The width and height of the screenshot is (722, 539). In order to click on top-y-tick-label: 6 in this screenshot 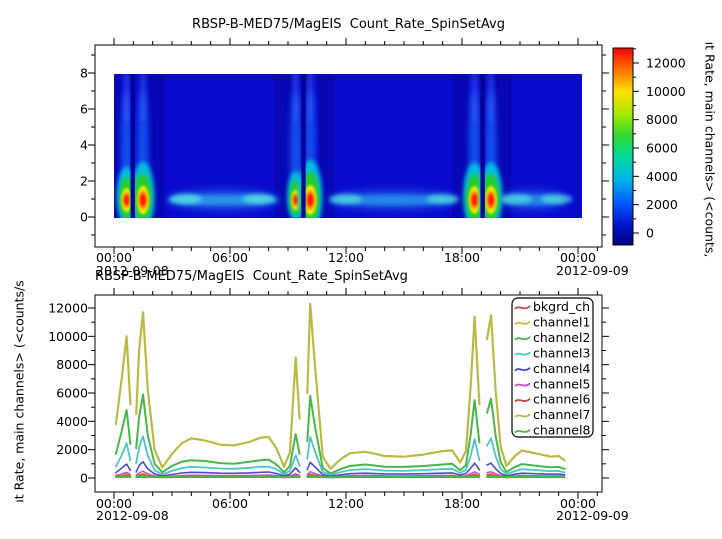, I will do `click(84, 109)`.